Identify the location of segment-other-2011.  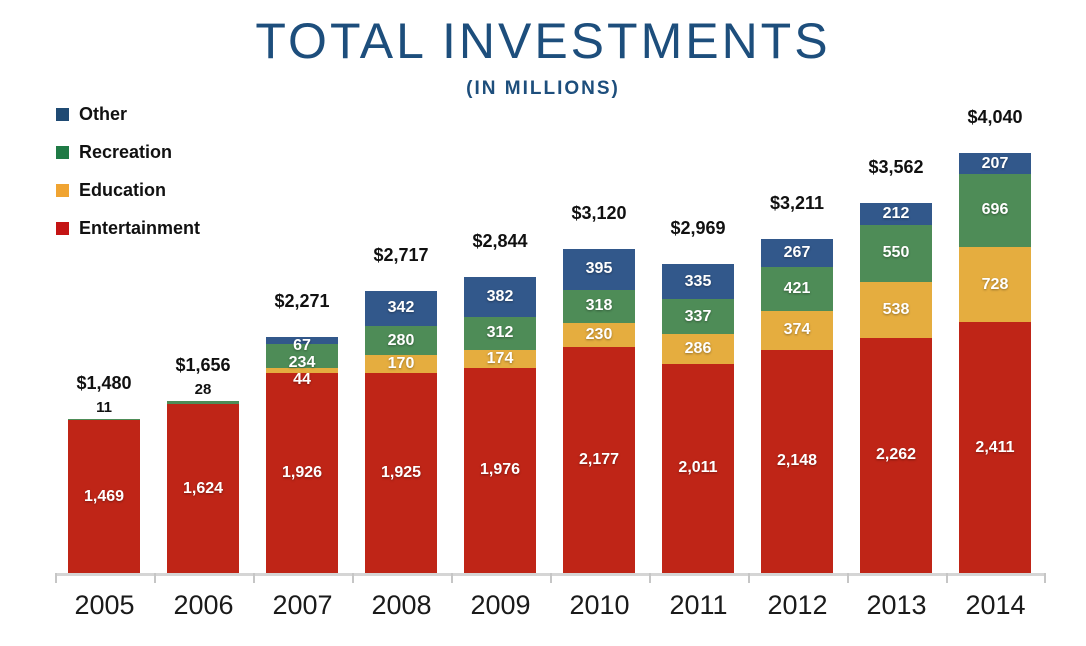
(698, 282).